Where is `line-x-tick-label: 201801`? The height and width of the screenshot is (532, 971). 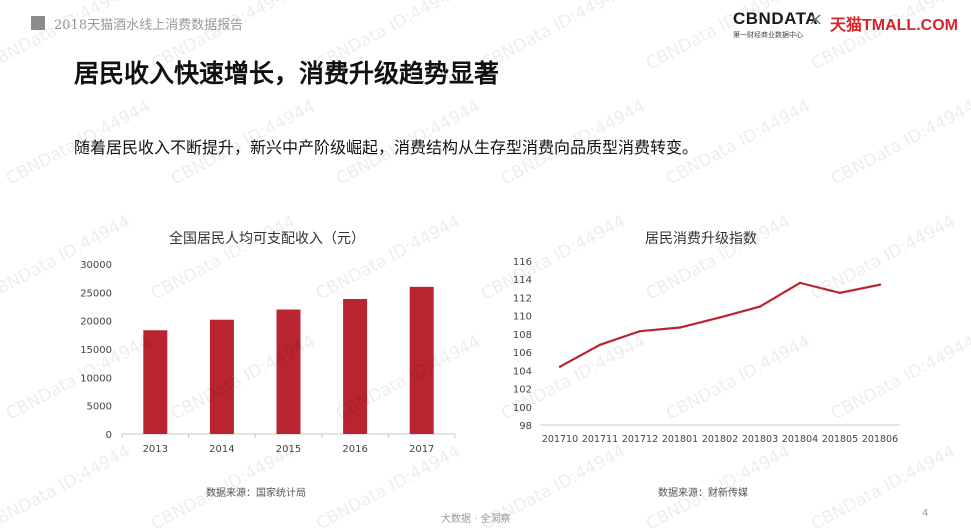
line-x-tick-label: 201801 is located at coordinates (680, 439).